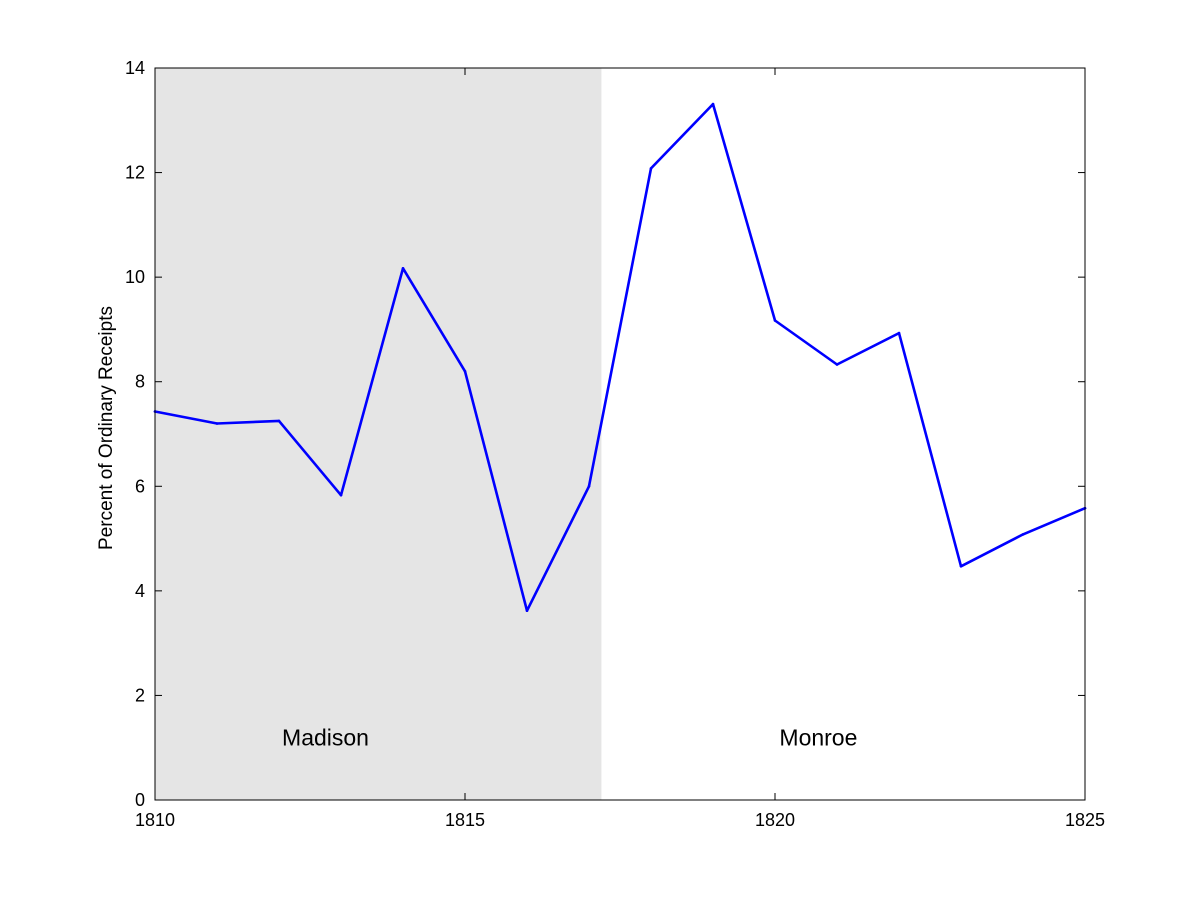 This screenshot has width=1200, height=900. What do you see at coordinates (1085, 820) in the screenshot?
I see `x-tick-label: 1825` at bounding box center [1085, 820].